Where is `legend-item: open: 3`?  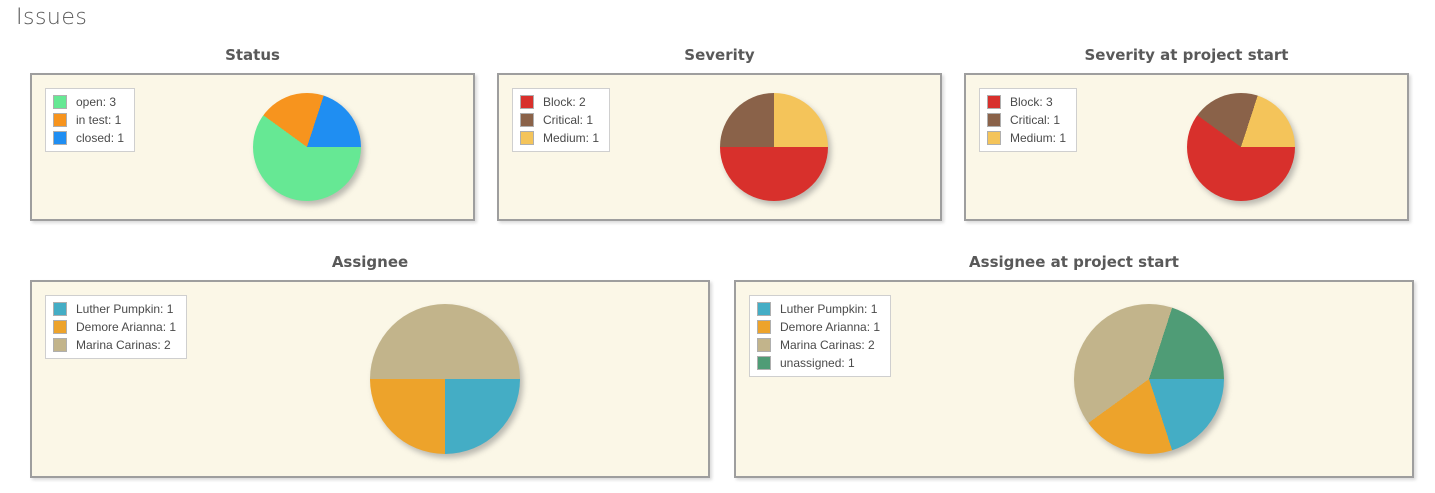 legend-item: open: 3 is located at coordinates (88, 102).